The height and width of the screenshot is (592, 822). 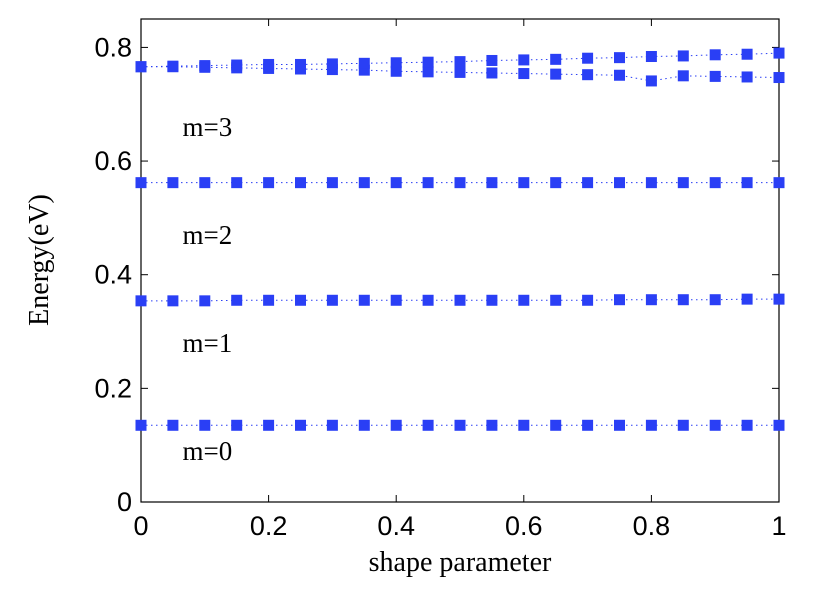 What do you see at coordinates (524, 526) in the screenshot?
I see `x-tick-label: 0.6` at bounding box center [524, 526].